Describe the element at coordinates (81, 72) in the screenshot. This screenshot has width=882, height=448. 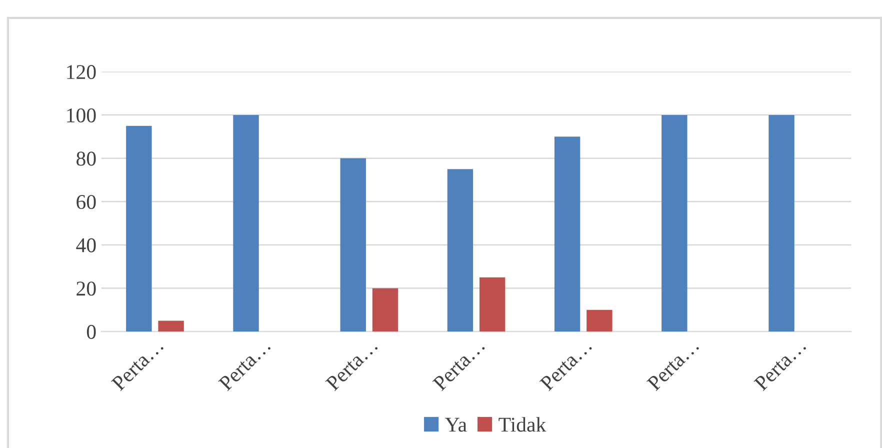
I see `y-tick-label: 120` at that location.